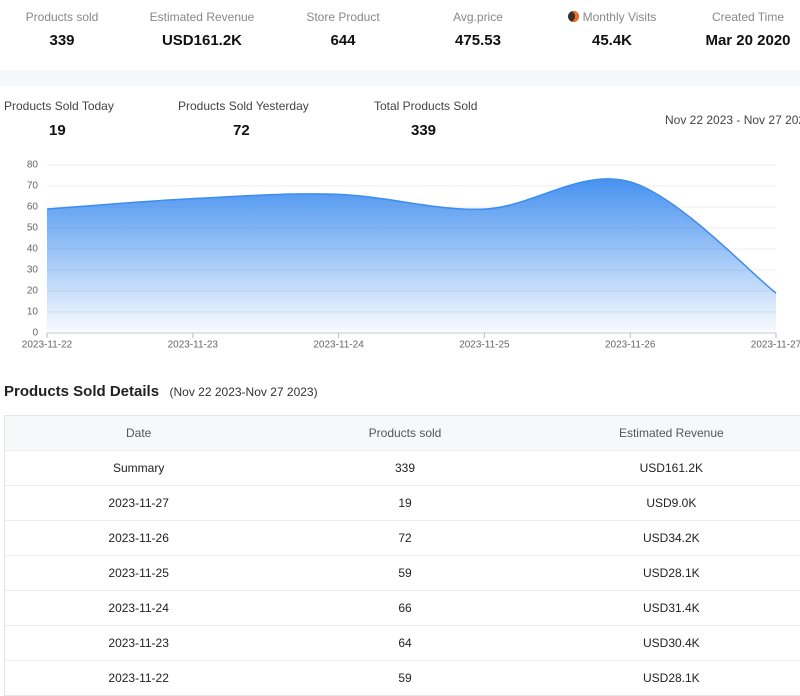 Image resolution: width=800 pixels, height=696 pixels. Describe the element at coordinates (424, 130) in the screenshot. I see `summary-value: 339` at that location.